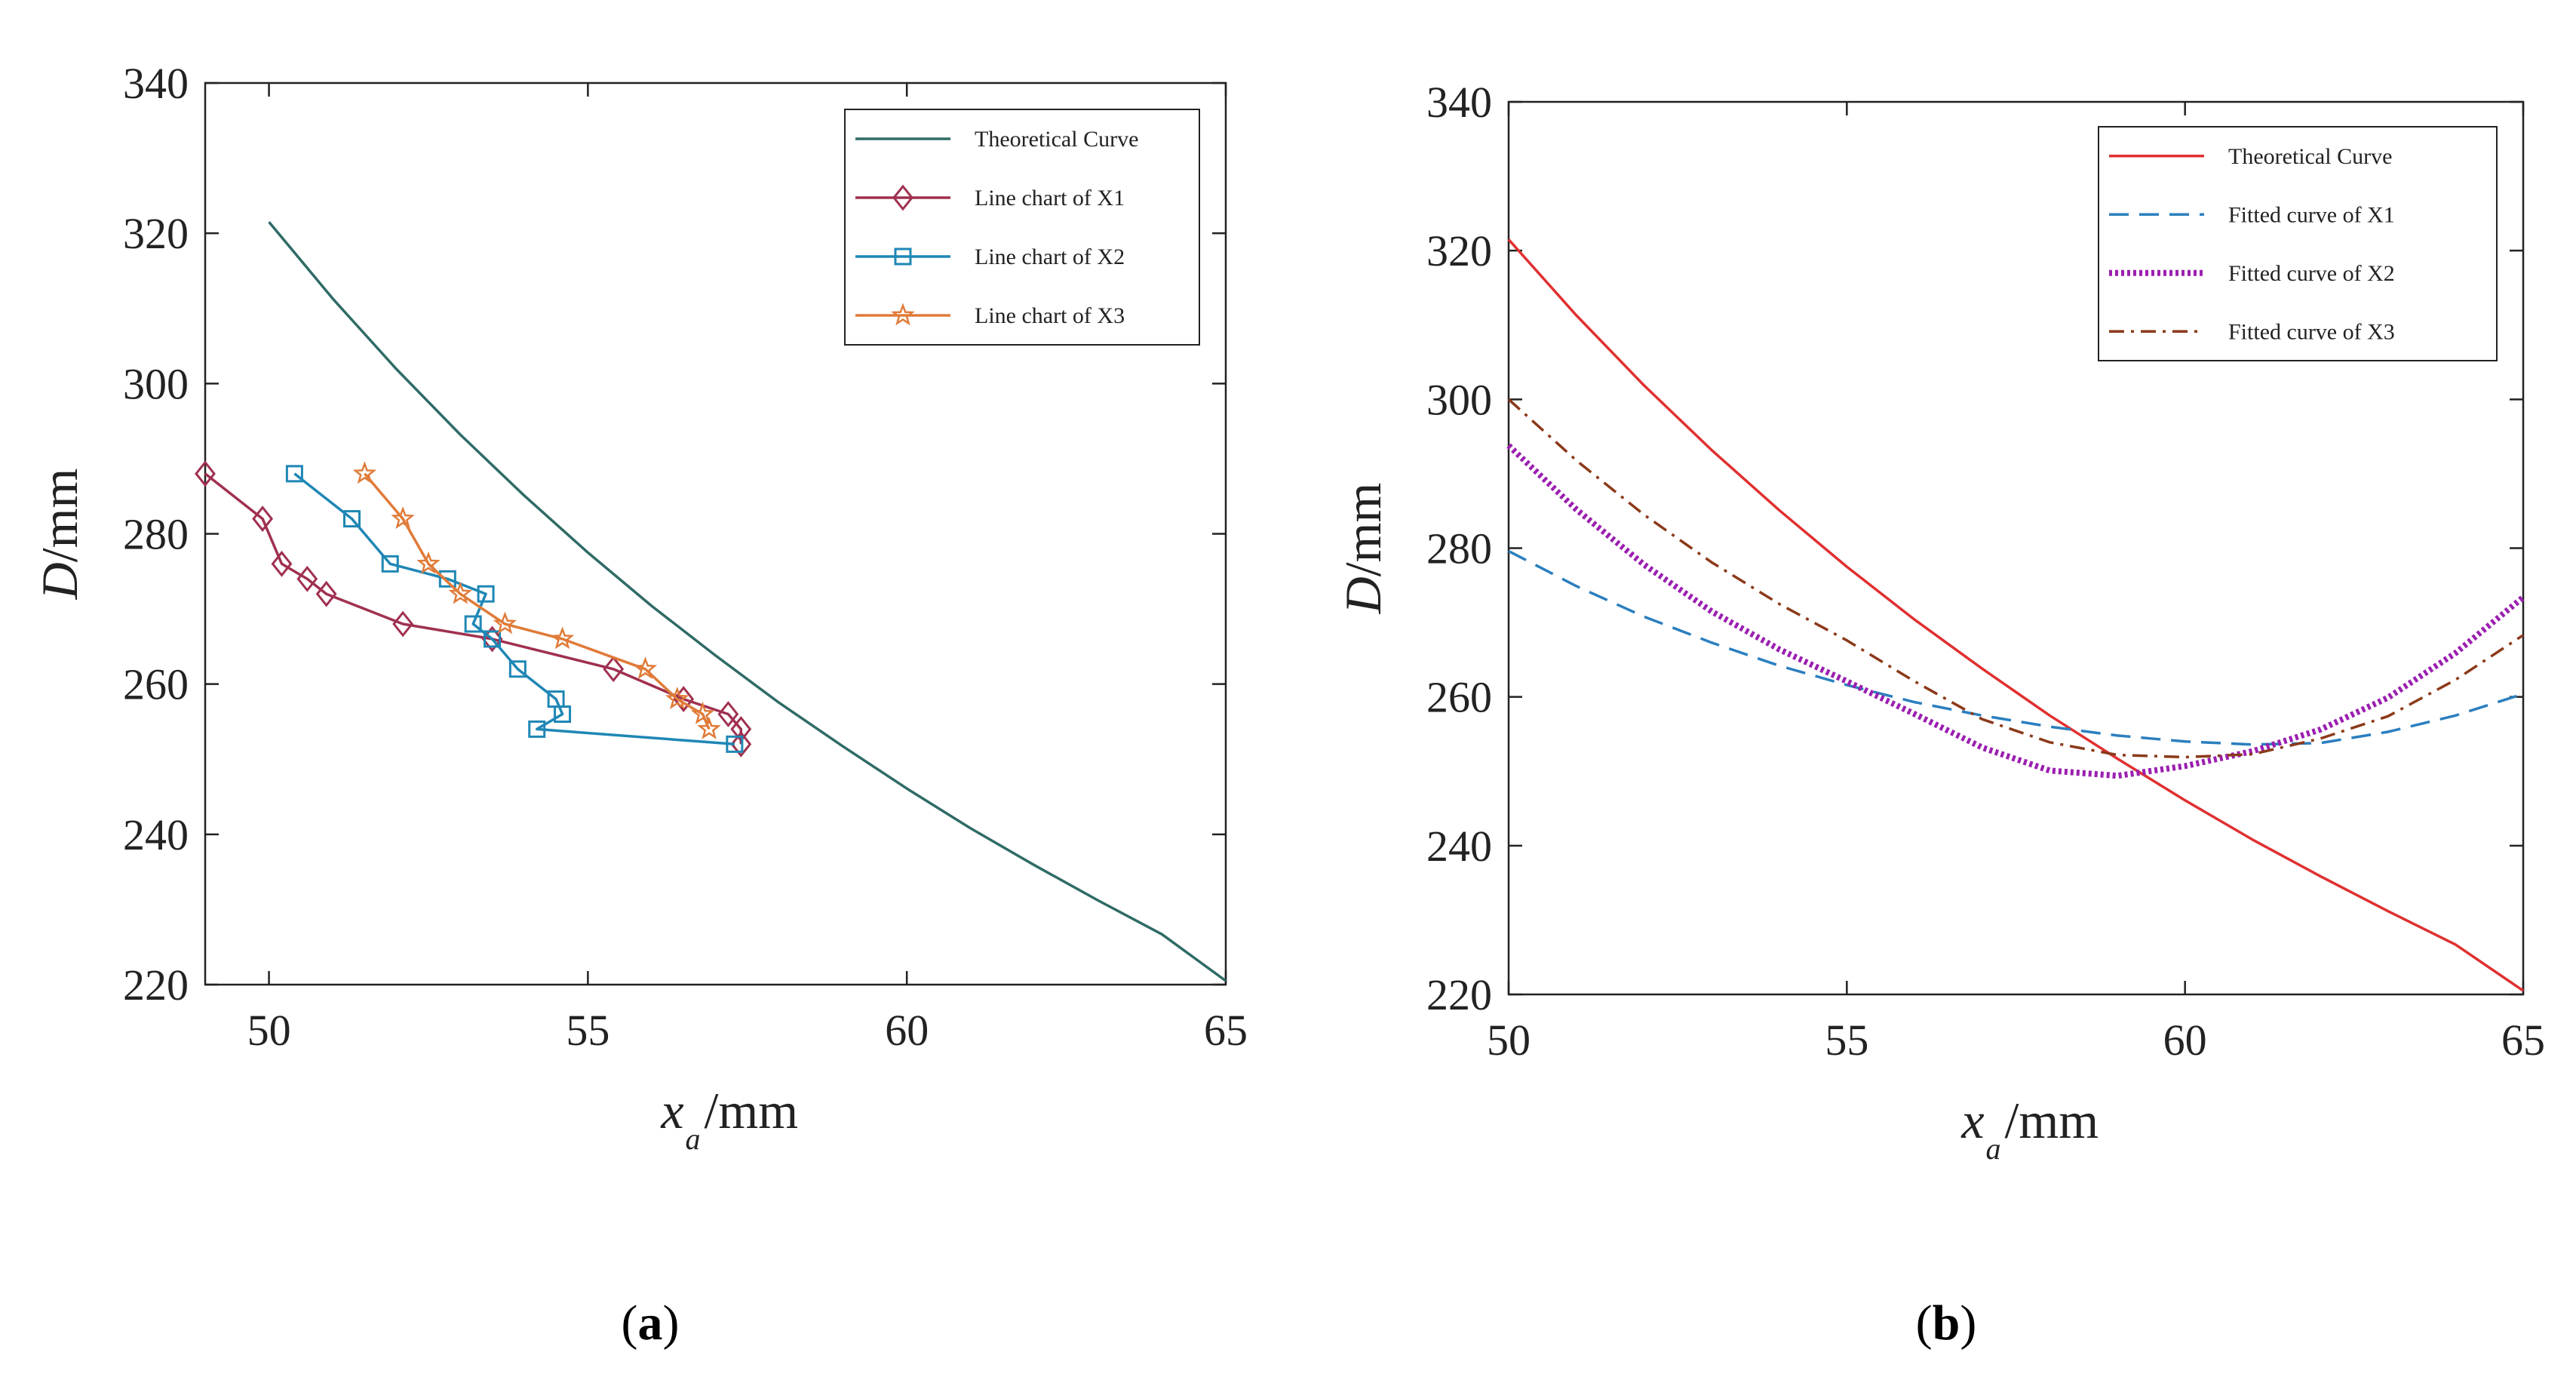 The height and width of the screenshot is (1383, 2576). Describe the element at coordinates (2298, 243) in the screenshot. I see `legend-box` at that location.